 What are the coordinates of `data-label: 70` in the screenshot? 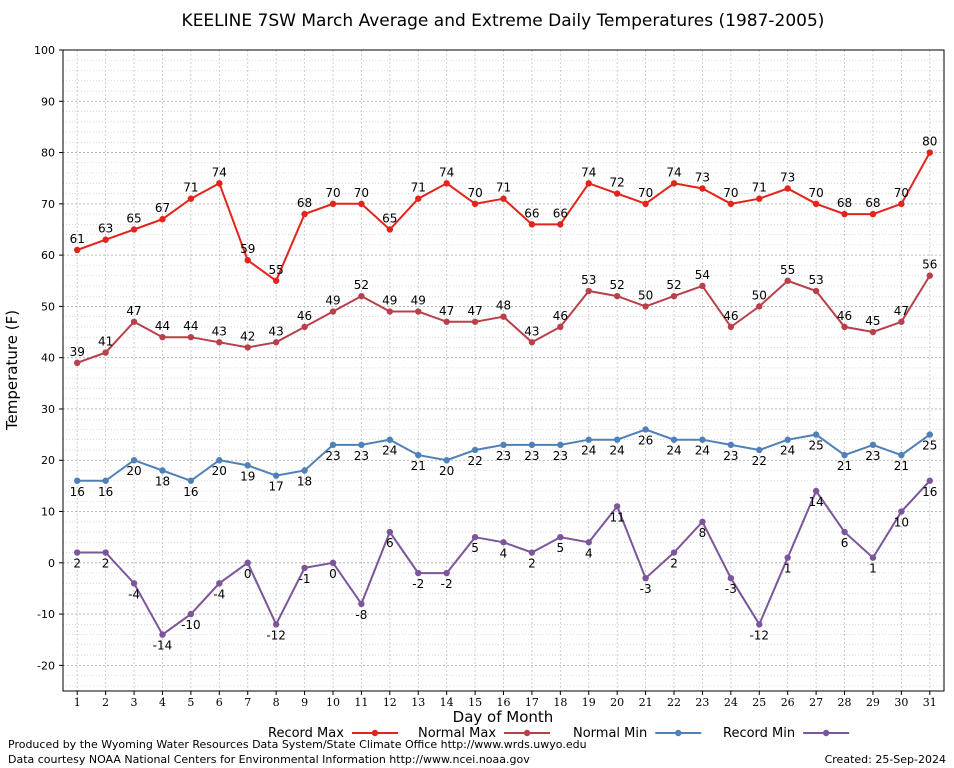 It's located at (815, 193).